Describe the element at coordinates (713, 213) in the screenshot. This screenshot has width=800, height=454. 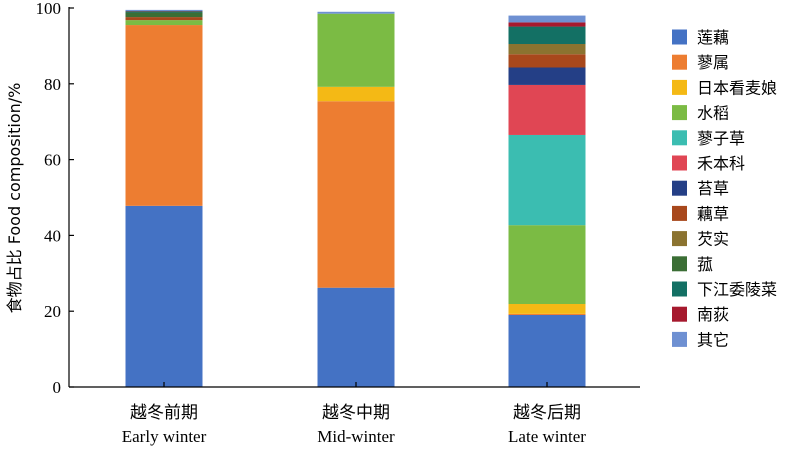
I see `legend-label: 藕草` at that location.